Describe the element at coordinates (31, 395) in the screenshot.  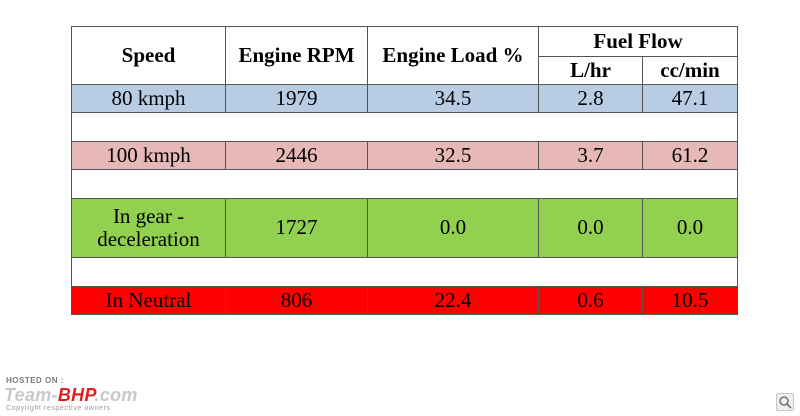
I see `brand-prefix: Team-` at that location.